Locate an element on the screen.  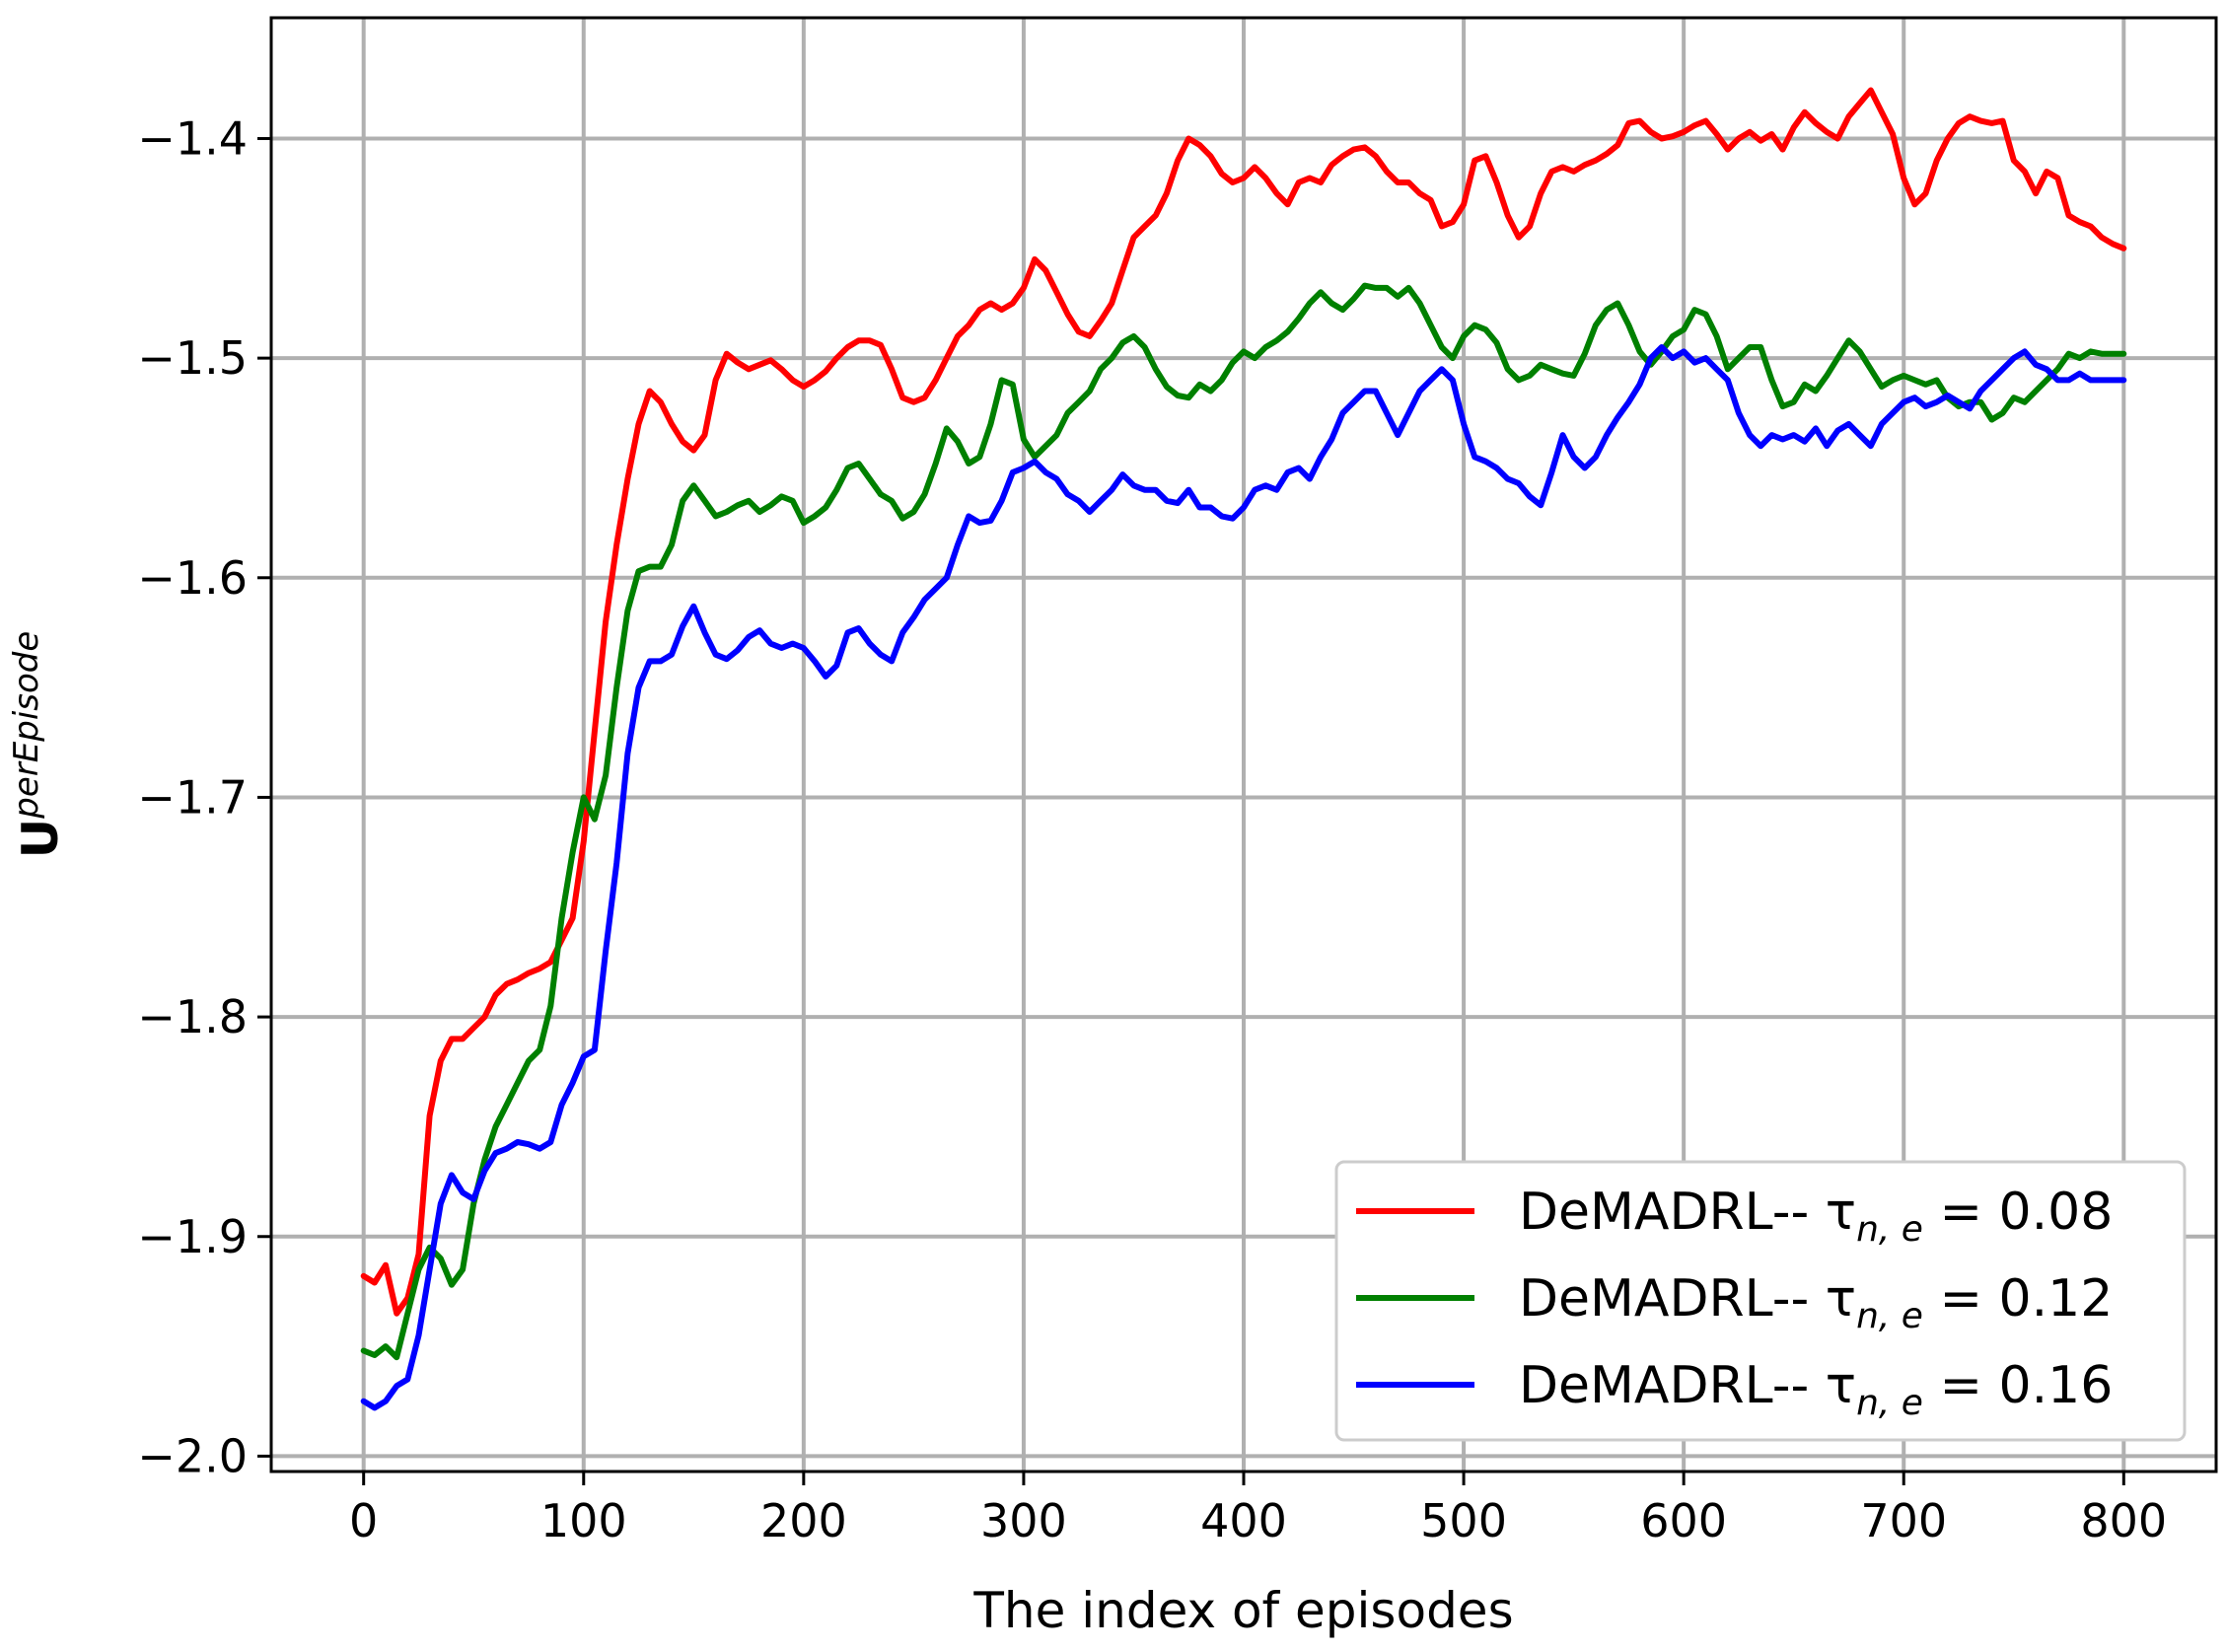
x-tick-label: 200 is located at coordinates (803, 1520).